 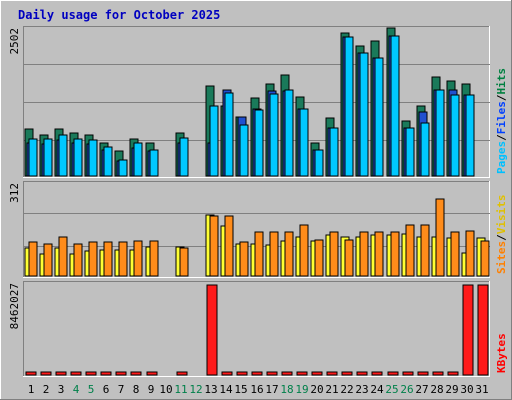 I want to click on x-label-day-8: 8, so click(x=136, y=389).